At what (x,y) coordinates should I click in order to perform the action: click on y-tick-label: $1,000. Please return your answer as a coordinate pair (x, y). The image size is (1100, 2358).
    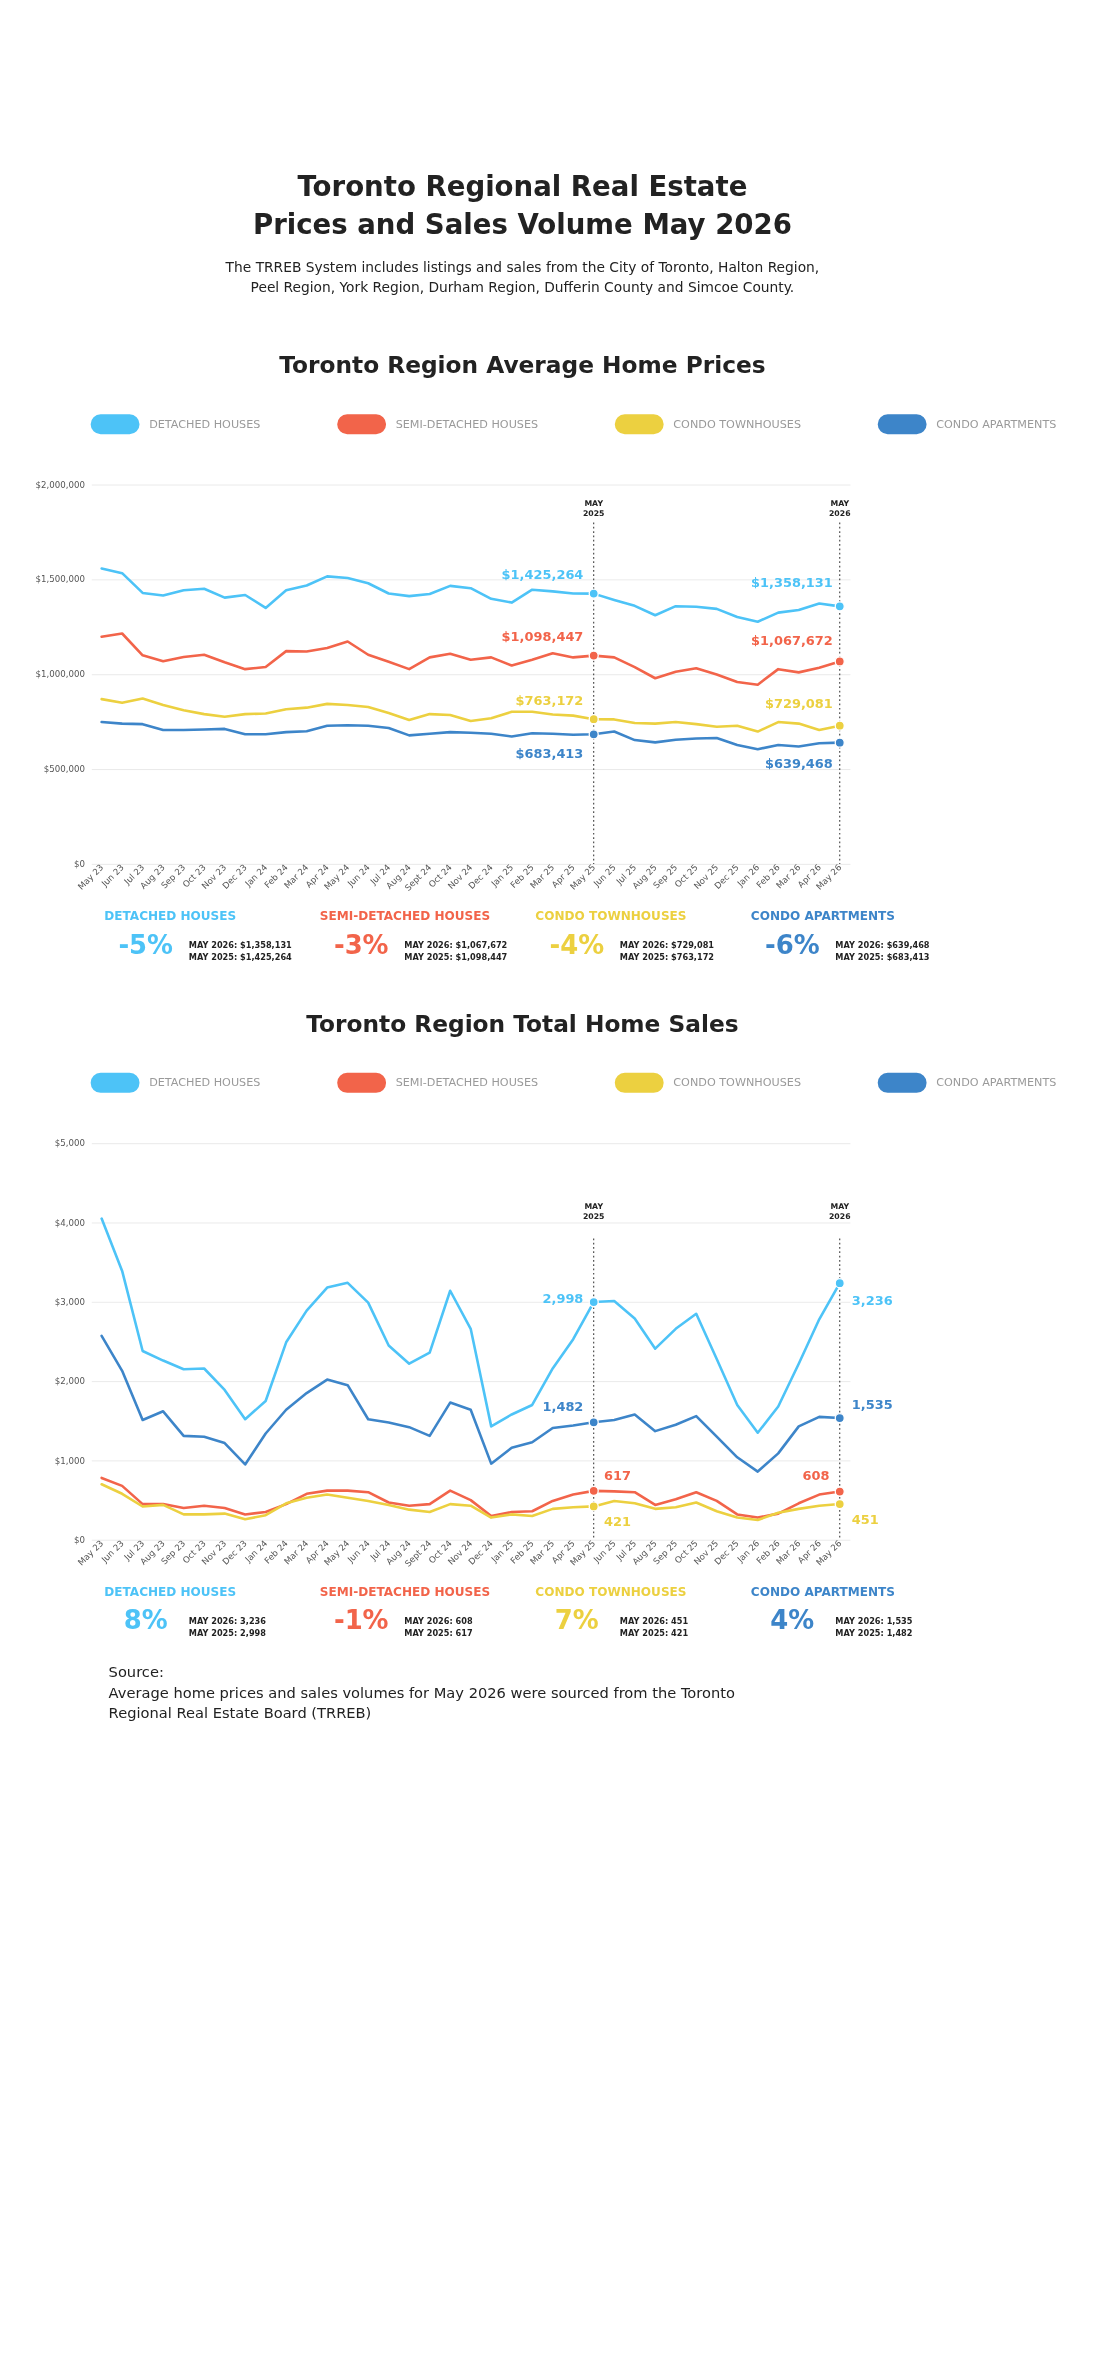
    Looking at the image, I should click on (69, 1460).